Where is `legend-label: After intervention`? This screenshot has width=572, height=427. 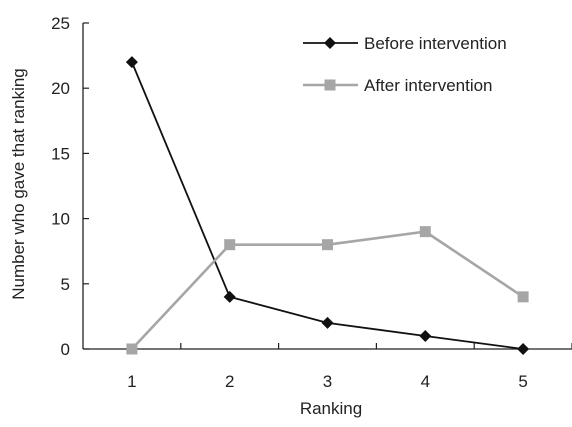 legend-label: After intervention is located at coordinates (428, 85).